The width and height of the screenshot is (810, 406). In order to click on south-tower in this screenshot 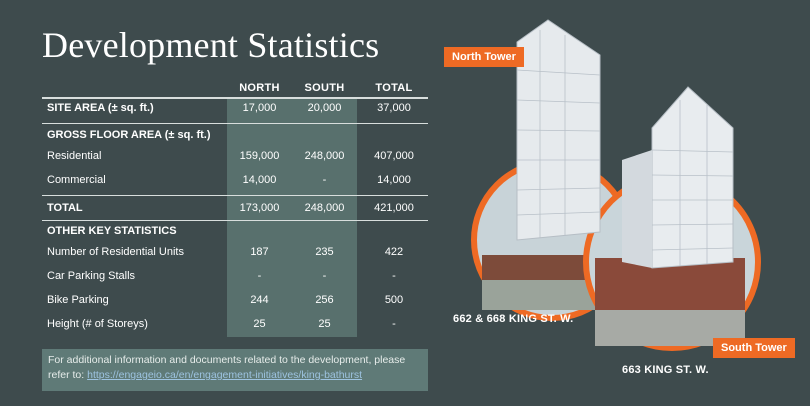, I will do `click(692, 177)`.